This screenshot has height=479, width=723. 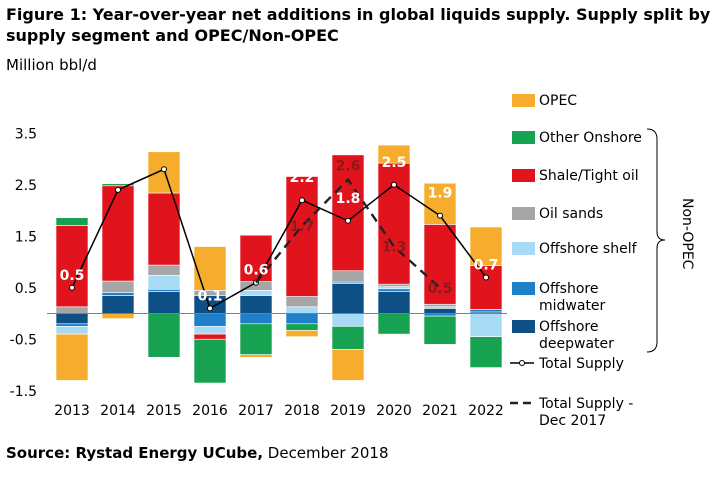 I want to click on legend-swatch-offshore-midwater, so click(x=523, y=288).